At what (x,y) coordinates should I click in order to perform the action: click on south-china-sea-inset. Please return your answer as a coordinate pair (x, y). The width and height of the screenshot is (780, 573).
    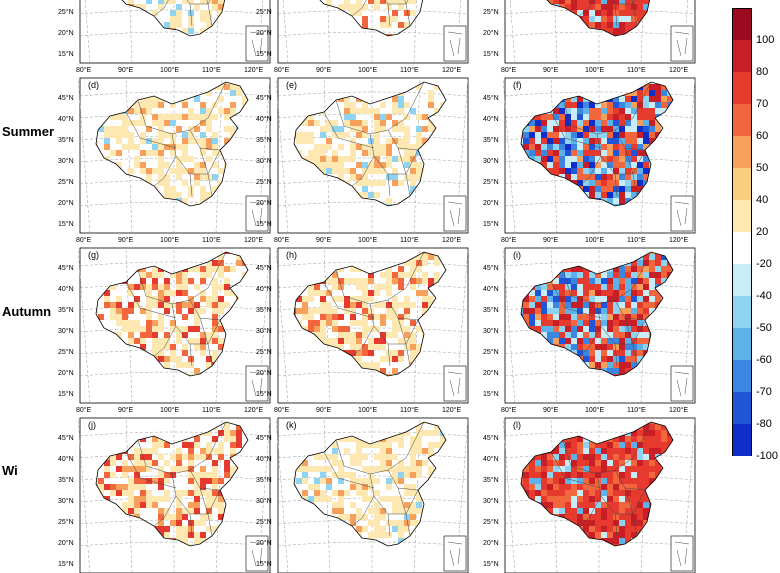
    Looking at the image, I should click on (682, 213).